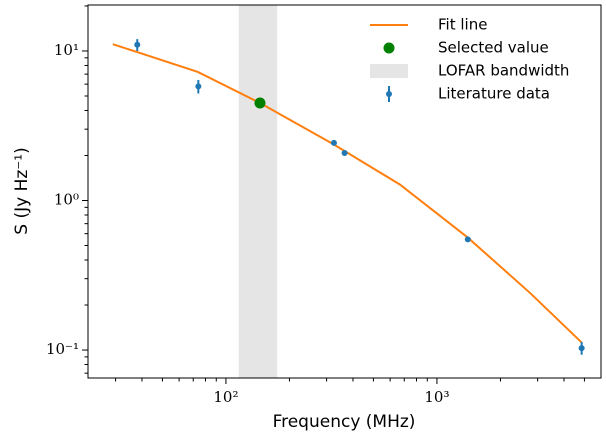 This screenshot has width=606, height=441. What do you see at coordinates (503, 71) in the screenshot?
I see `legend-label: LOFAR bandwidth` at bounding box center [503, 71].